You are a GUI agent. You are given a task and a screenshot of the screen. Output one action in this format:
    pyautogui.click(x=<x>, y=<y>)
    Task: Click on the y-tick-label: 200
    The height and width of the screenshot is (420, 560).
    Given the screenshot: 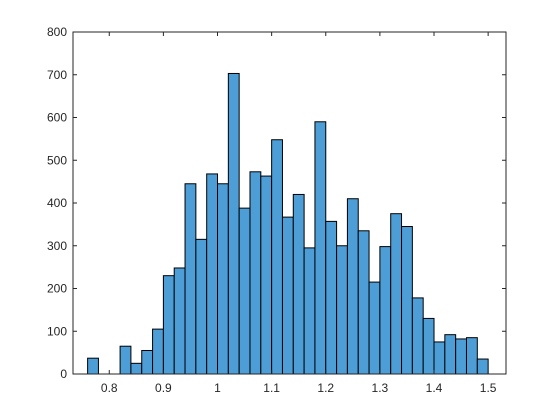 What is the action you would take?
    pyautogui.click(x=57, y=289)
    